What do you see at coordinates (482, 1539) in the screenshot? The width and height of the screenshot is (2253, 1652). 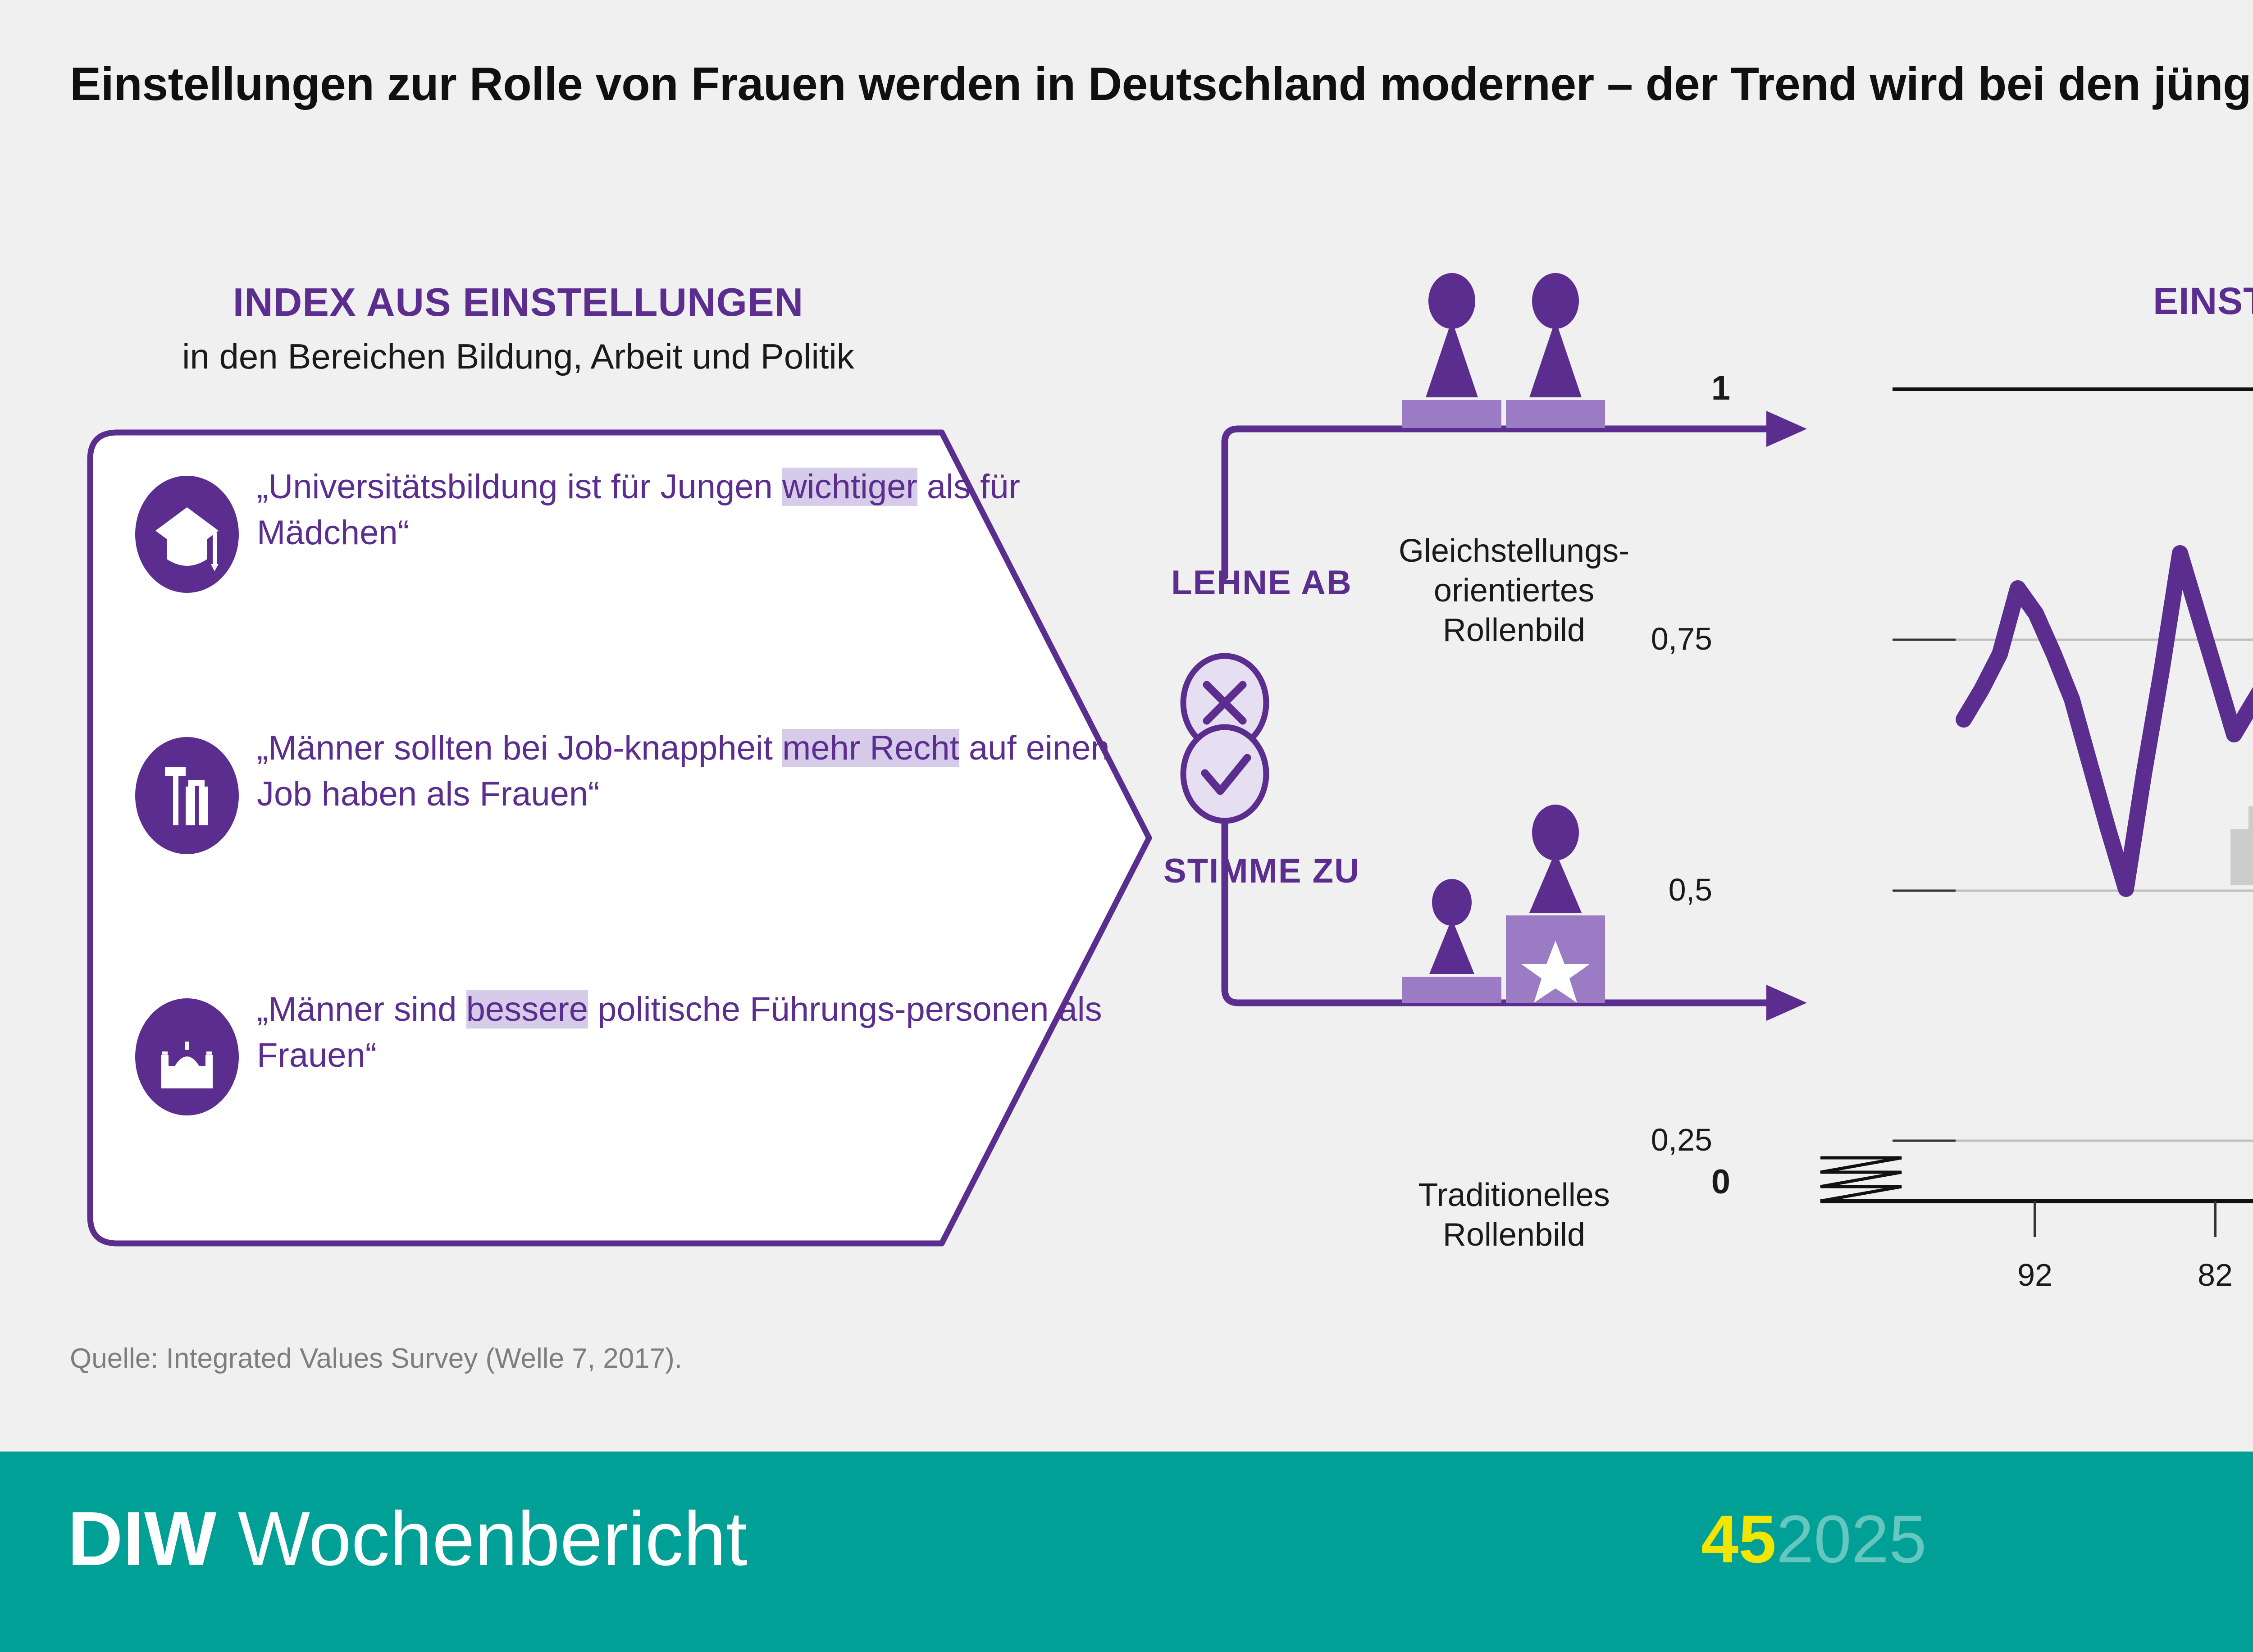 I see `publication-title-rest: Wochenbericht` at bounding box center [482, 1539].